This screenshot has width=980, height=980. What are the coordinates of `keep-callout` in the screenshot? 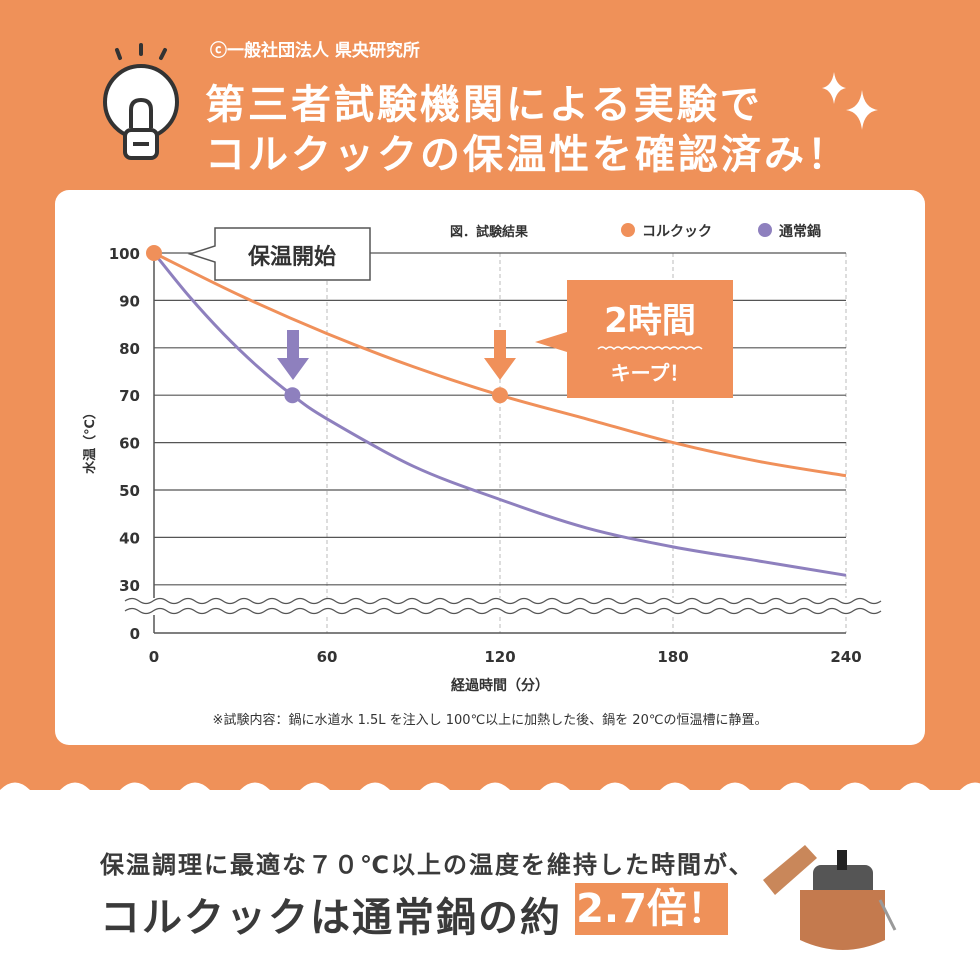 It's located at (634, 339).